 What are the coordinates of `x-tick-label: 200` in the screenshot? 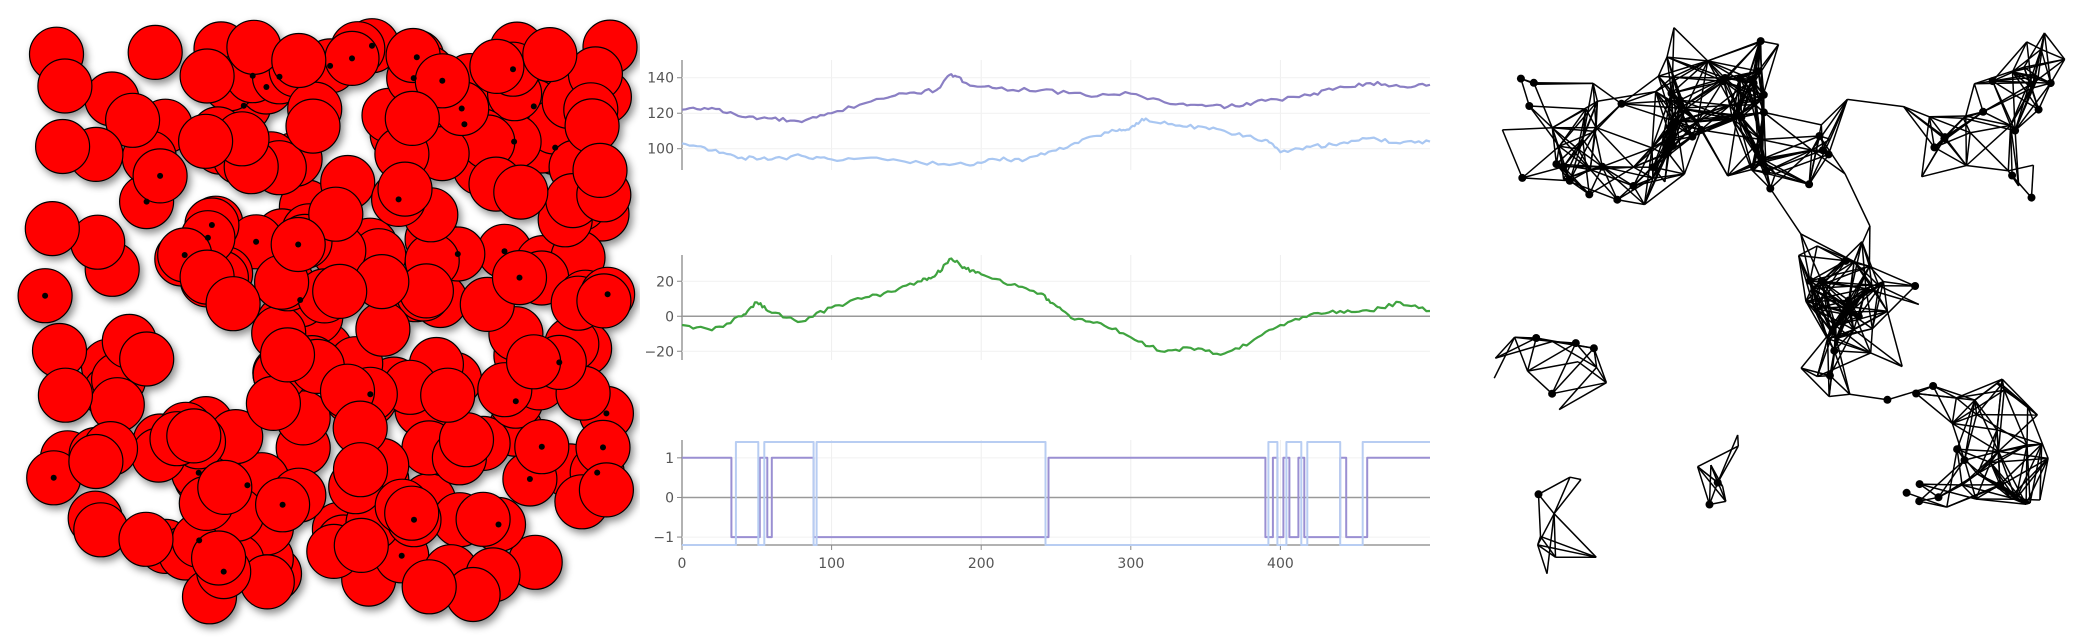 It's located at (981, 564).